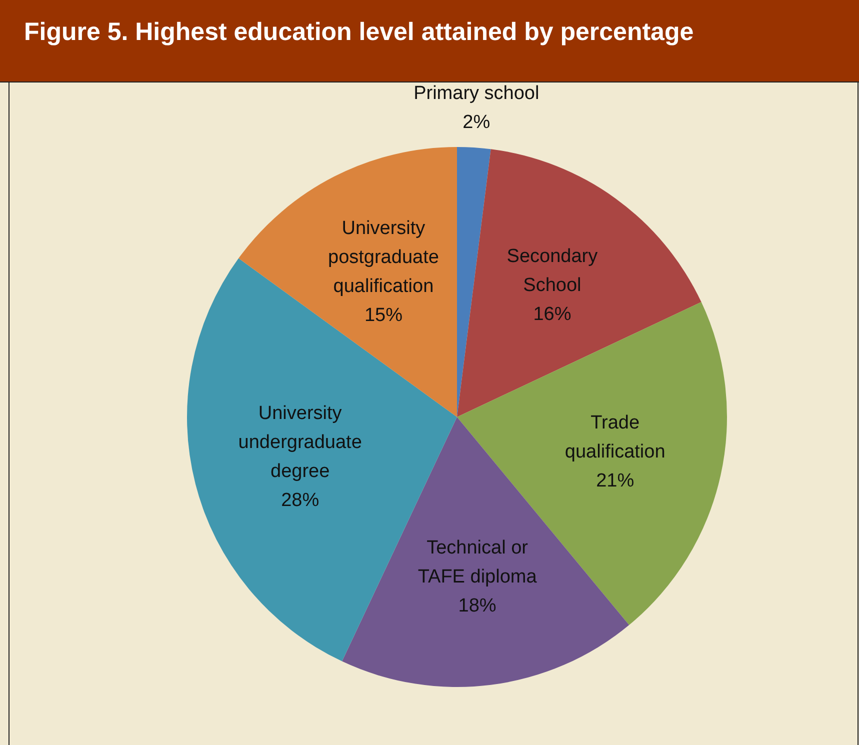 The height and width of the screenshot is (745, 859). Describe the element at coordinates (477, 606) in the screenshot. I see `data-label: 18%` at that location.